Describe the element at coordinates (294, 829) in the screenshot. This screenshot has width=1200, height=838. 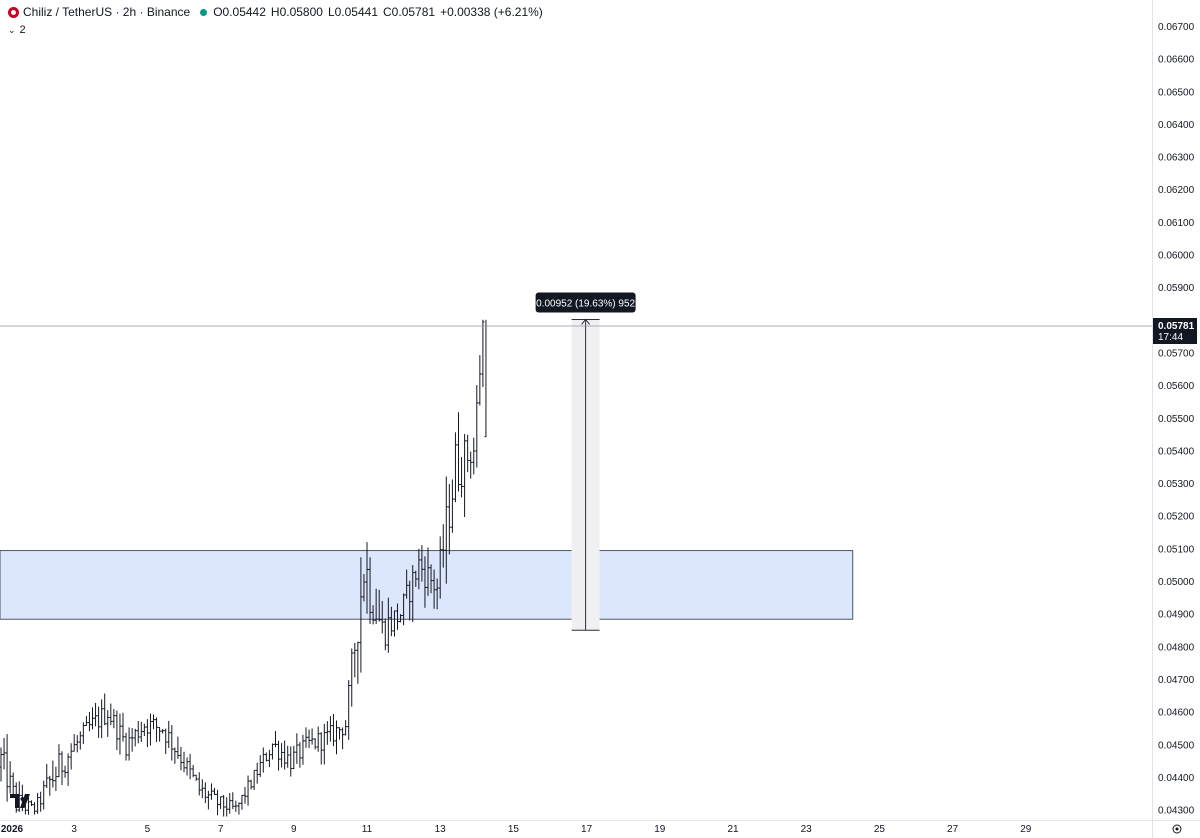
I see `time-tick-label: 9` at that location.